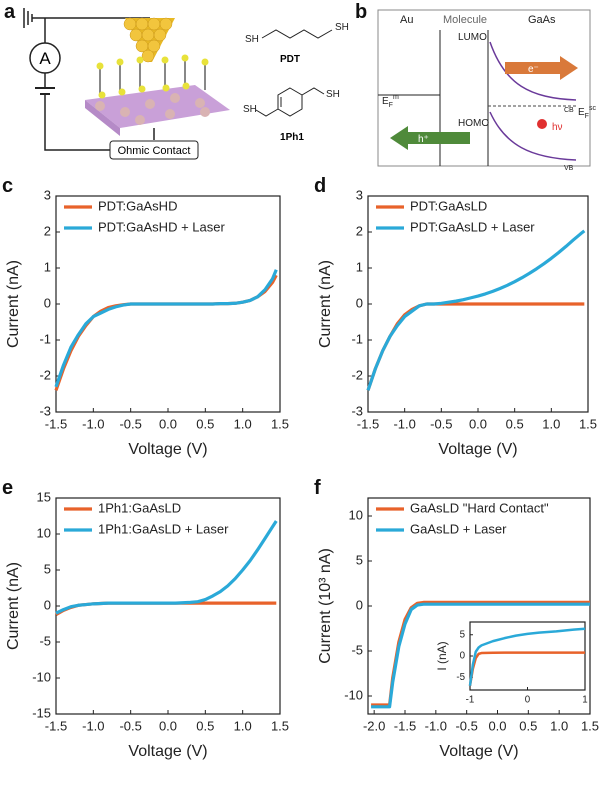 The width and height of the screenshot is (602, 785). I want to click on fermi-level: EFsc, so click(587, 112).